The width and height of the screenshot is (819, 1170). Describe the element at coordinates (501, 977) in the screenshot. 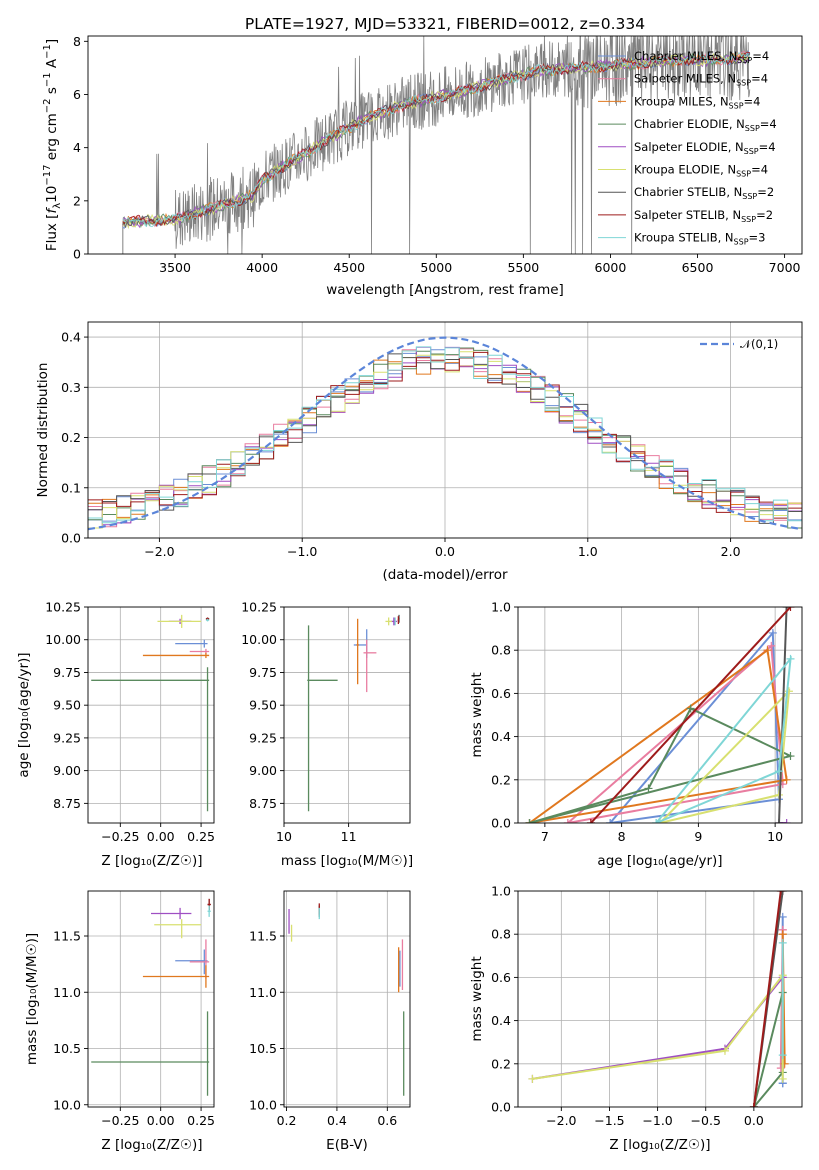

I see `y-tick-label: 0.6` at that location.